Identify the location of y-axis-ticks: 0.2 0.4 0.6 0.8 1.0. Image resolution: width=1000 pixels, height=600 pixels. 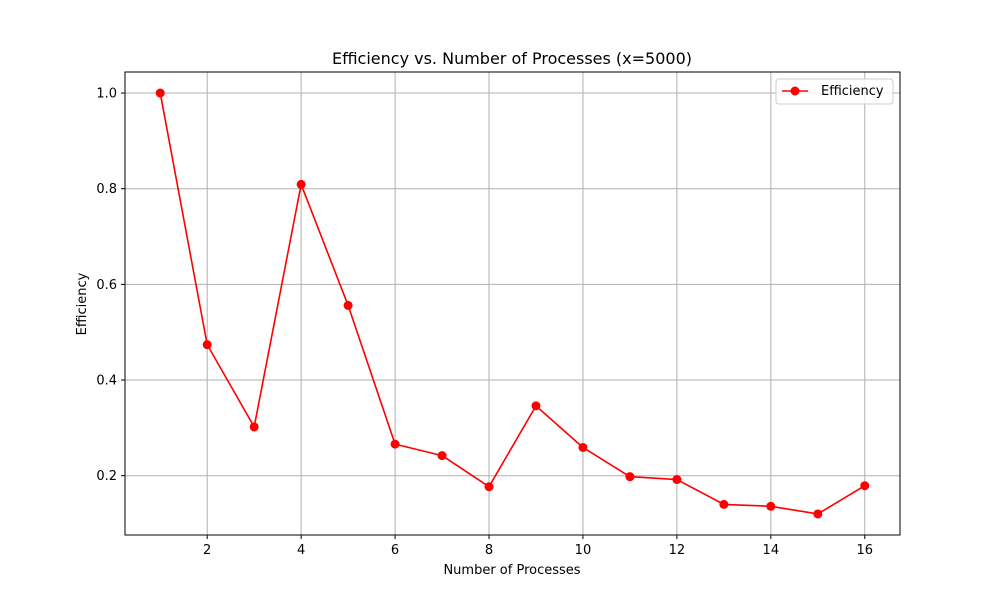
(110, 285).